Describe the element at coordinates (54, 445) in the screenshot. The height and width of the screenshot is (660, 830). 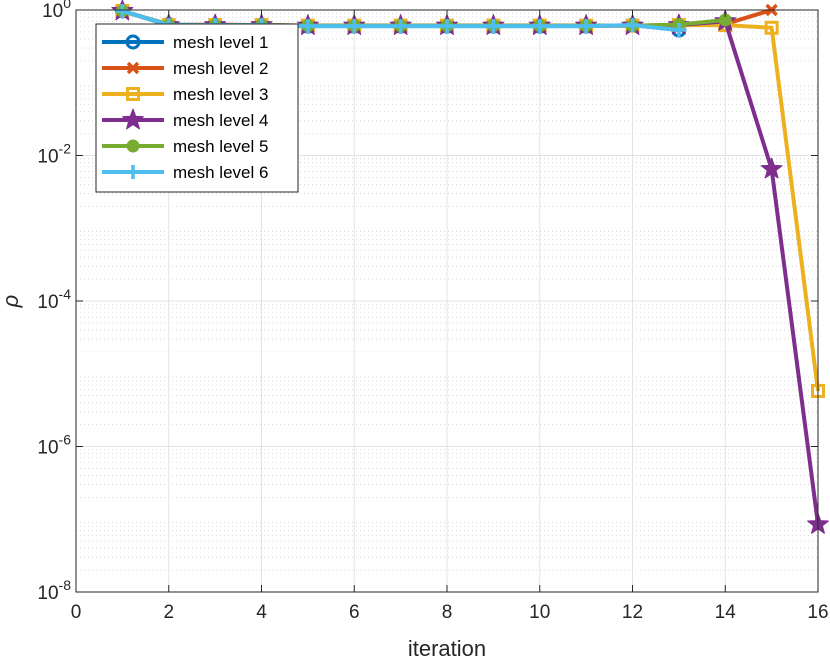
I see `y-tick-label: 10⁻⁶` at that location.